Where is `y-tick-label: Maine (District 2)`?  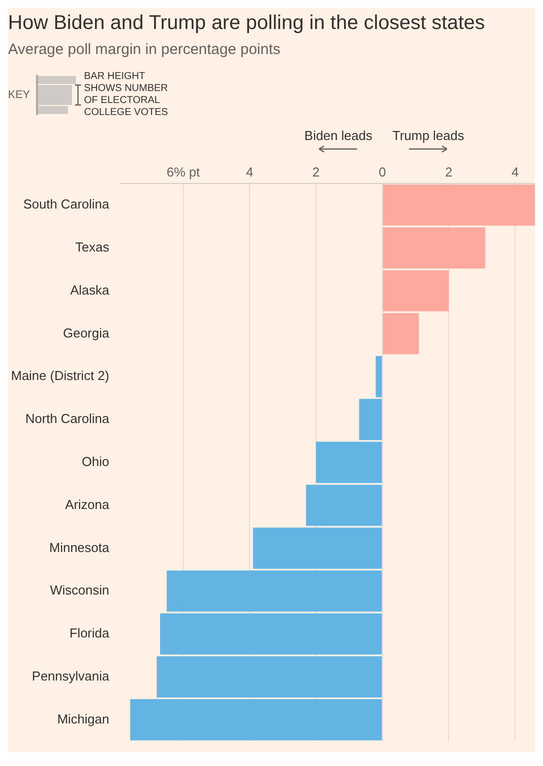 y-tick-label: Maine (District 2) is located at coordinates (60, 376).